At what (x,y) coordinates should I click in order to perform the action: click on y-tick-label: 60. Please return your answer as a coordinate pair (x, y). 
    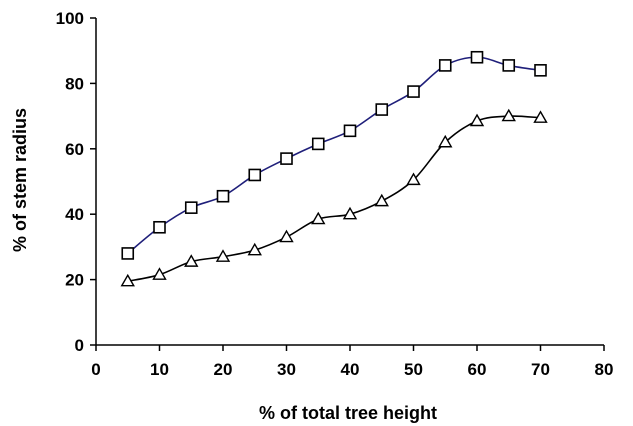
    Looking at the image, I should click on (74, 149).